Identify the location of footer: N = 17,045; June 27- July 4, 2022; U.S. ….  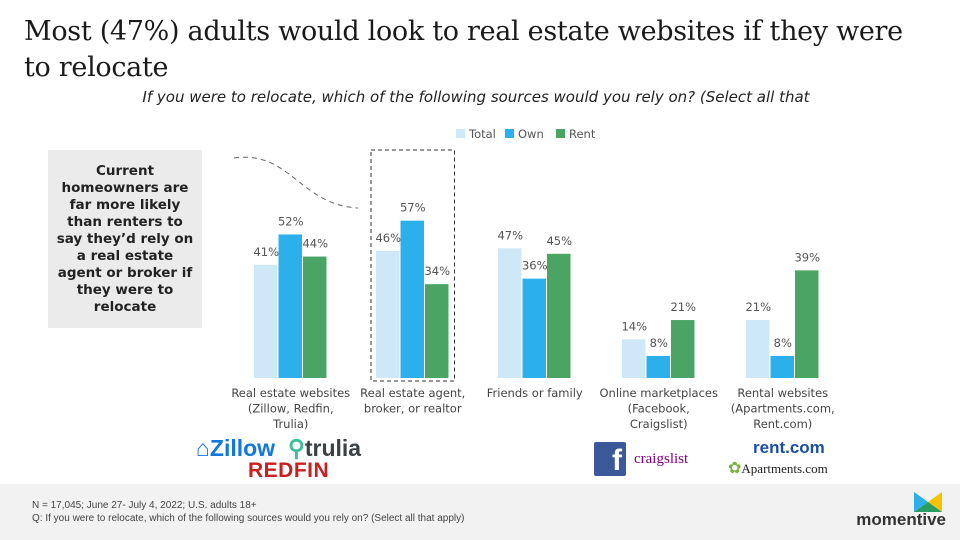
(480, 512).